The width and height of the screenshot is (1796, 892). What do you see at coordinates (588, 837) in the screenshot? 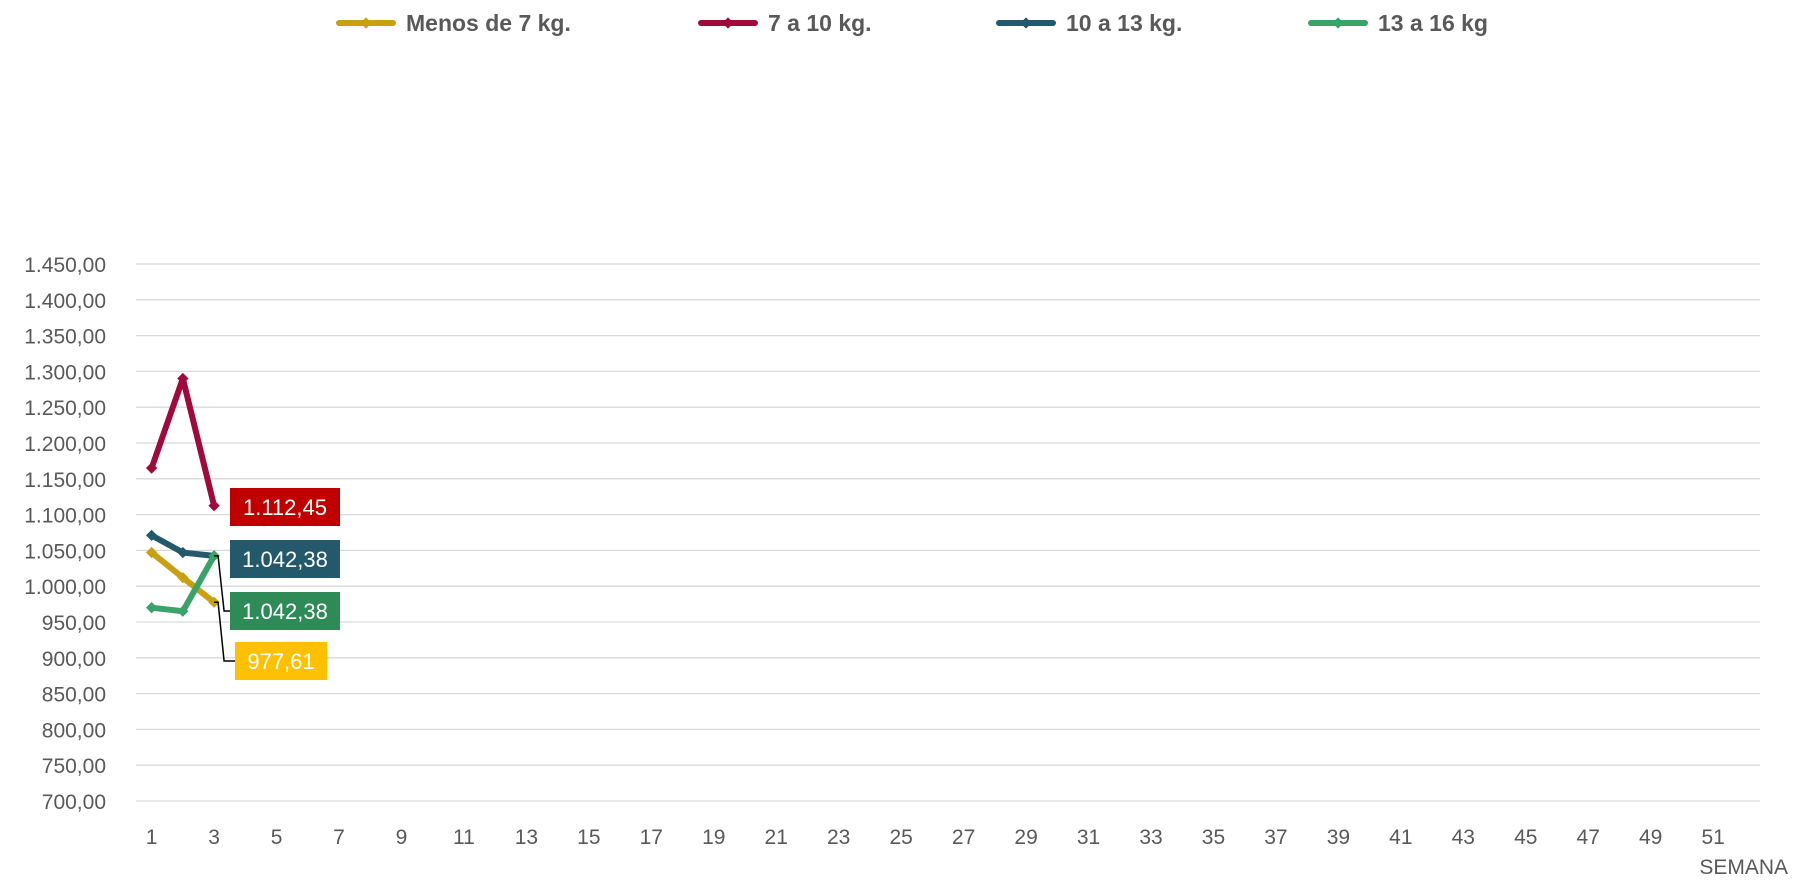
I see `x-tick-label: 15` at bounding box center [588, 837].